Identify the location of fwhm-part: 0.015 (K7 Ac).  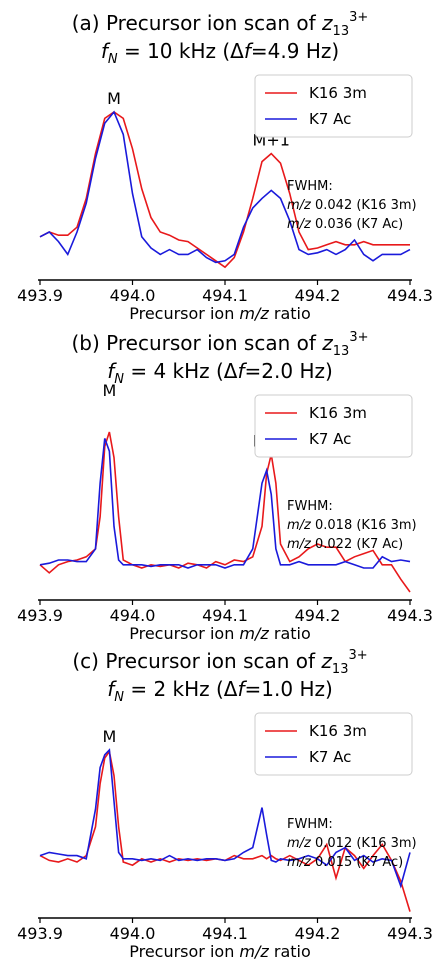
(357, 862).